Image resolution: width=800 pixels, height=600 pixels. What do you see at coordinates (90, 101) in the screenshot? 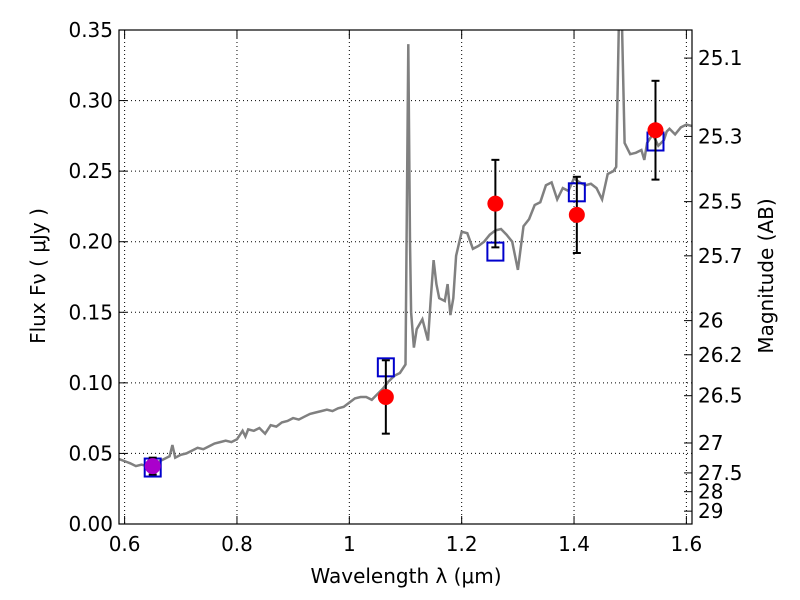
I see `y-tick-label: 0.30` at bounding box center [90, 101].